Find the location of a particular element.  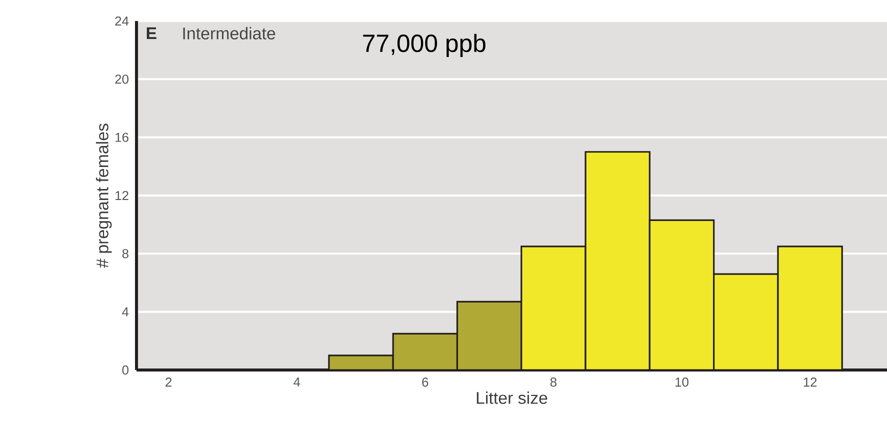

annotation: 77,000 ppb is located at coordinates (424, 46).